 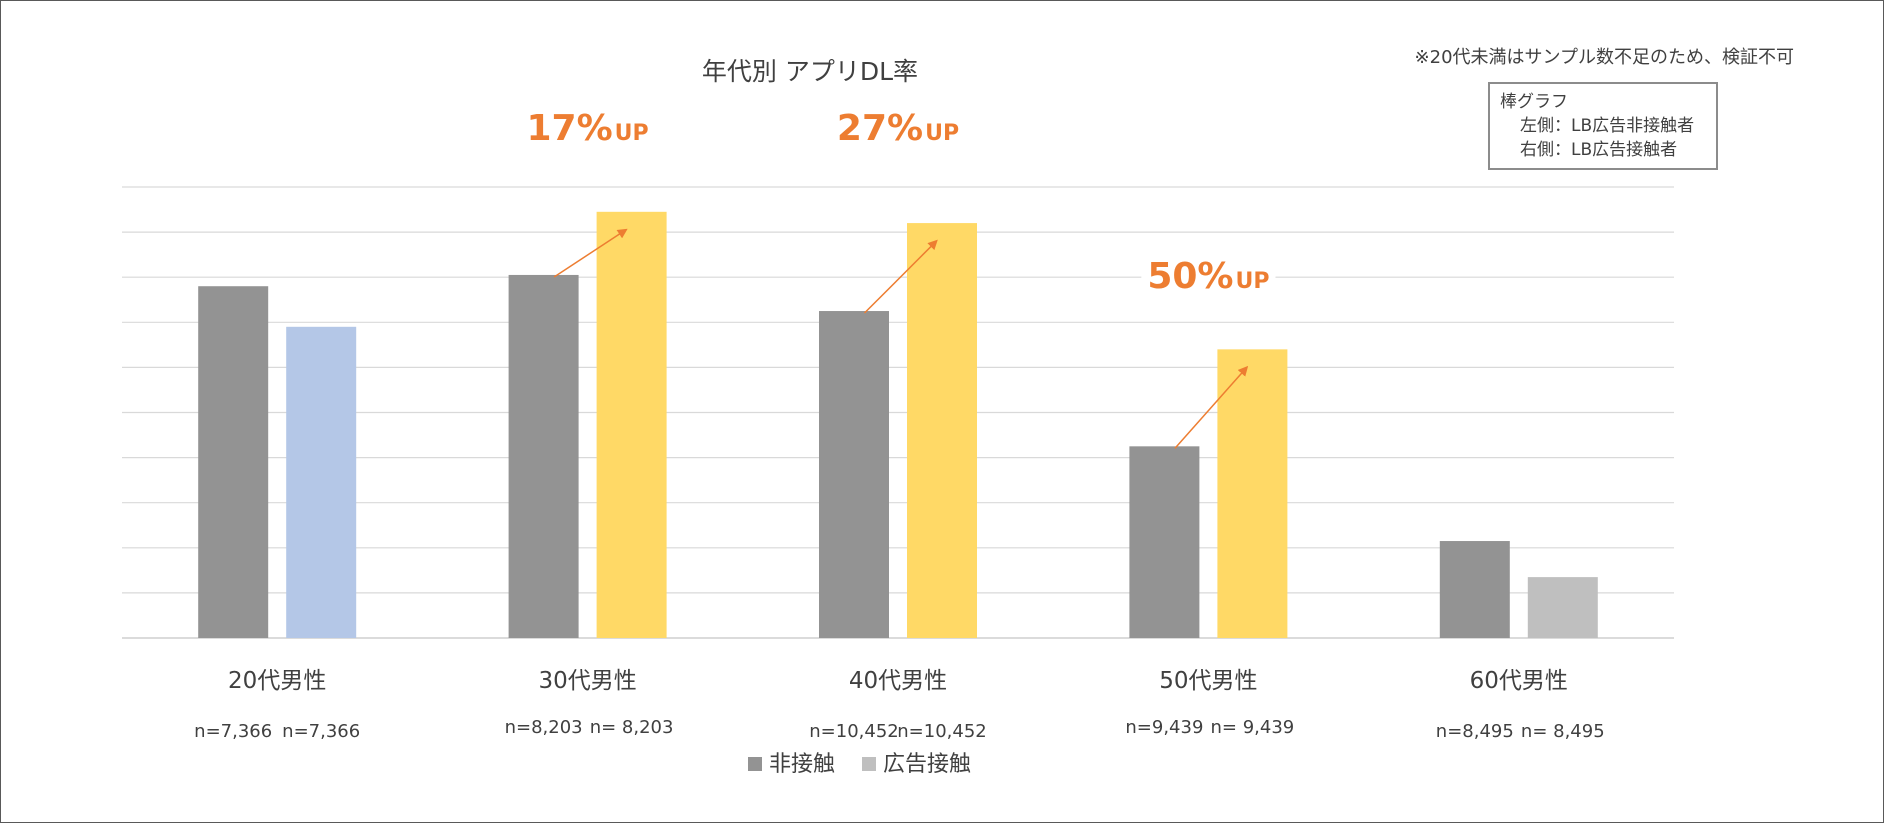 I want to click on legend: 非接触 広告接触, so click(x=859, y=764).